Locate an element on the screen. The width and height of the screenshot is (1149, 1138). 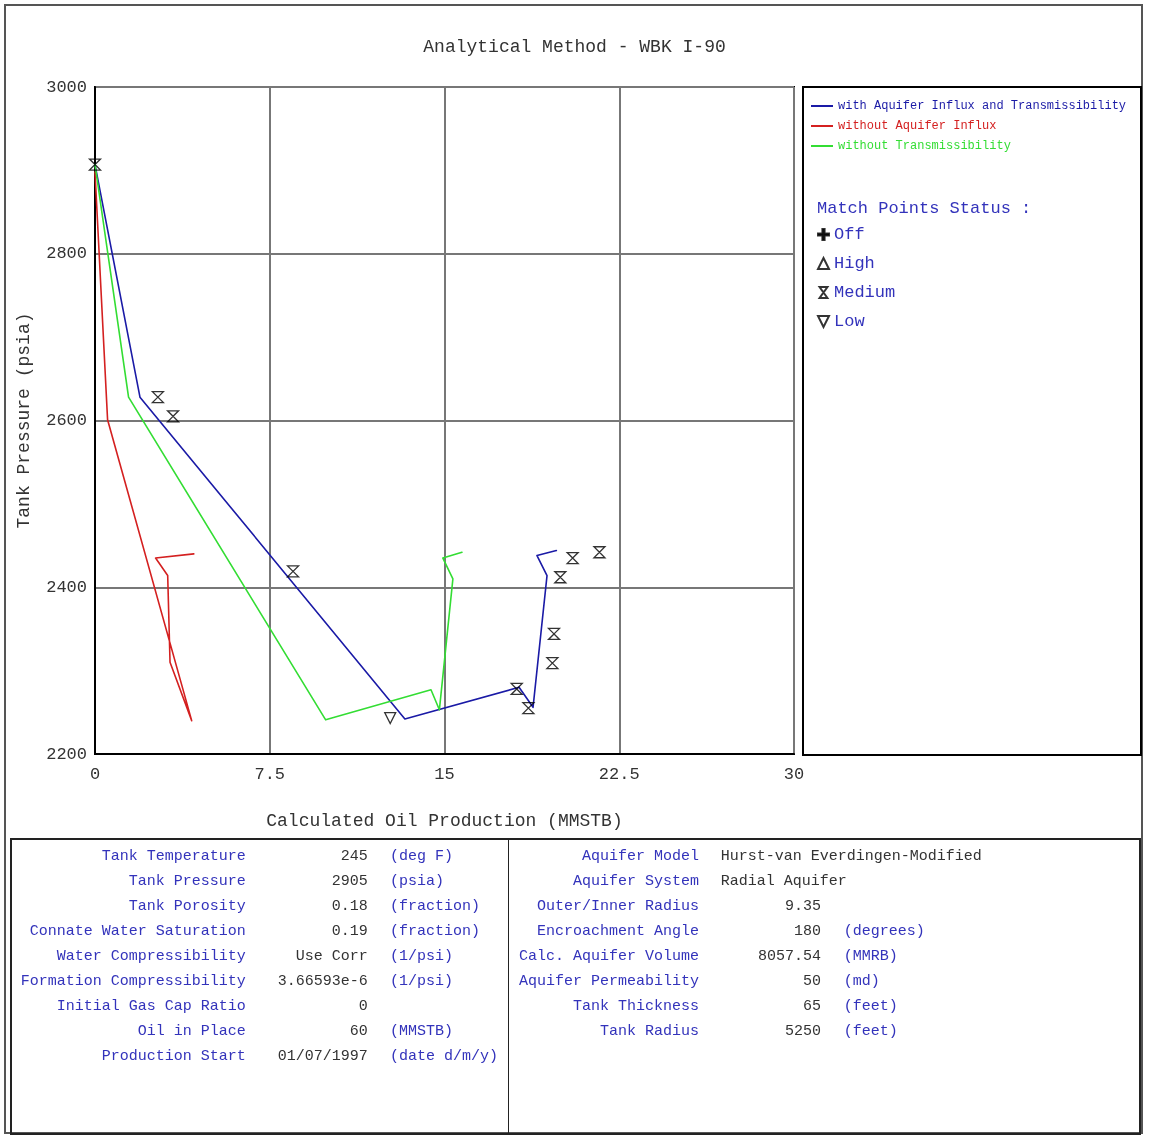
x-tick-label: 15 is located at coordinates (444, 774).